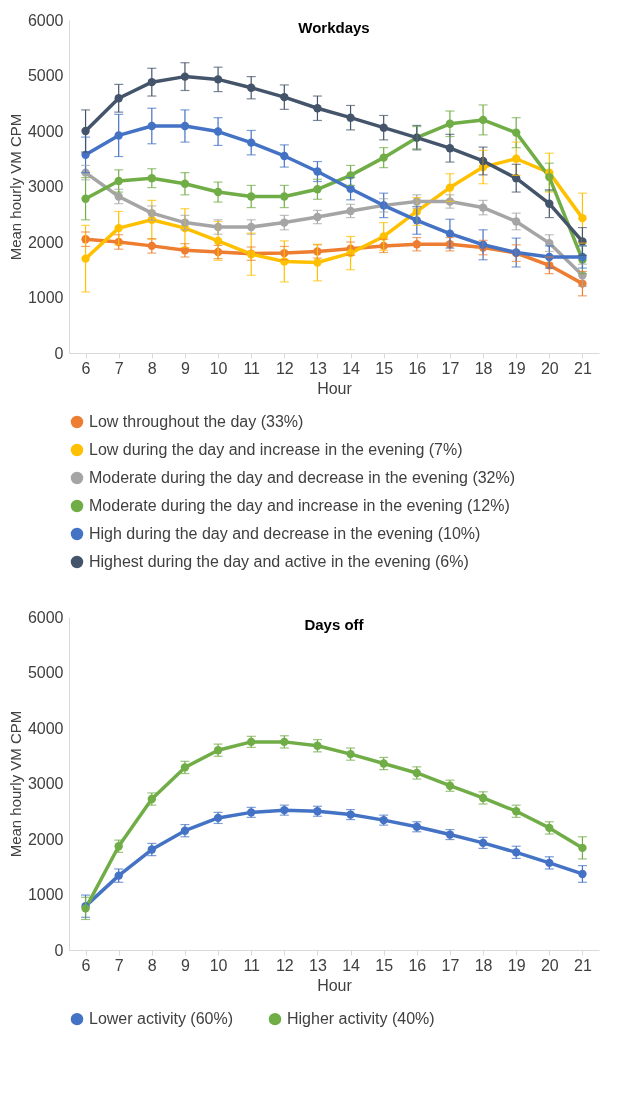  I want to click on chart-title: Workdays, so click(334, 27).